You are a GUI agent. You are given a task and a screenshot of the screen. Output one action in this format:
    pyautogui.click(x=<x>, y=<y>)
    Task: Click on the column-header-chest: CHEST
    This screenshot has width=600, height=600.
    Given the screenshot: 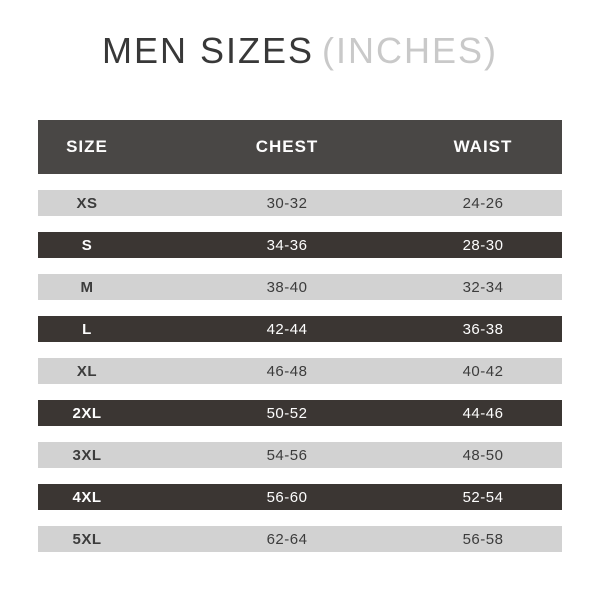 What is the action you would take?
    pyautogui.click(x=287, y=146)
    